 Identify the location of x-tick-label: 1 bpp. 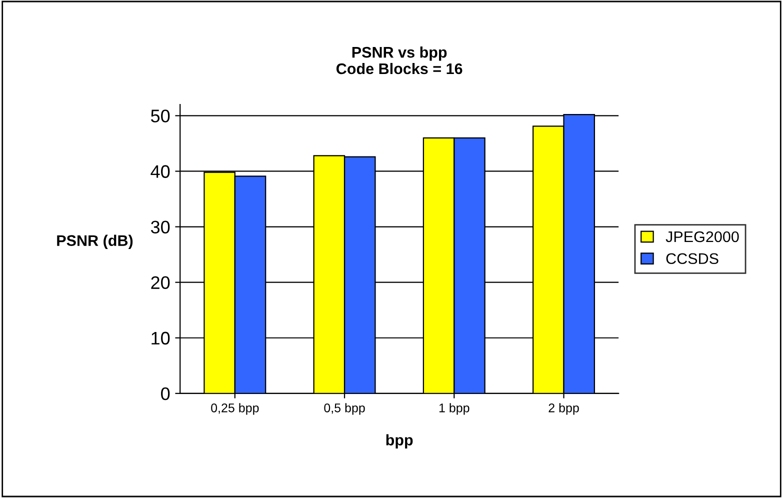
(454, 409).